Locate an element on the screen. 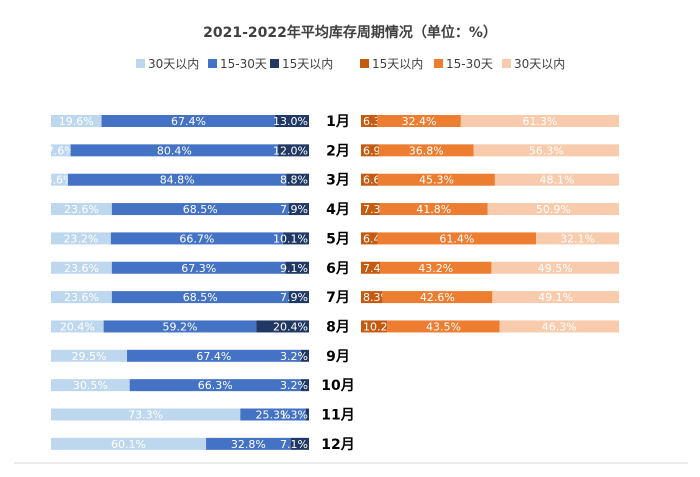 Image resolution: width=700 pixels, height=477 pixels. bar-right-label-2: 49.5% is located at coordinates (555, 268).